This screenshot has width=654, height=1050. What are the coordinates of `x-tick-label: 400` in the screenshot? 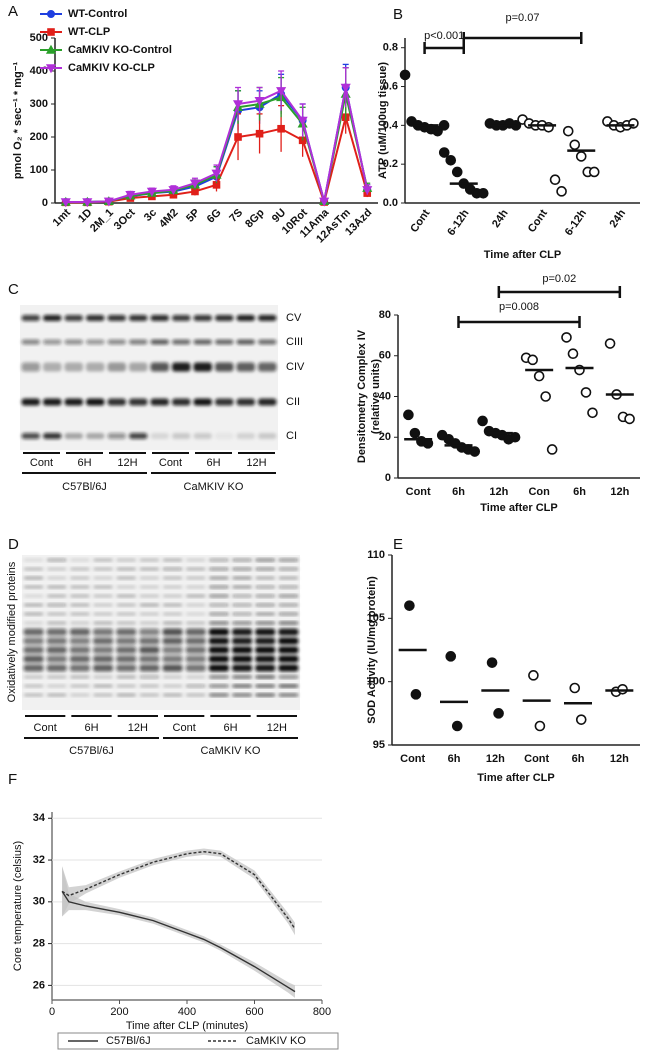 It's located at (187, 1012).